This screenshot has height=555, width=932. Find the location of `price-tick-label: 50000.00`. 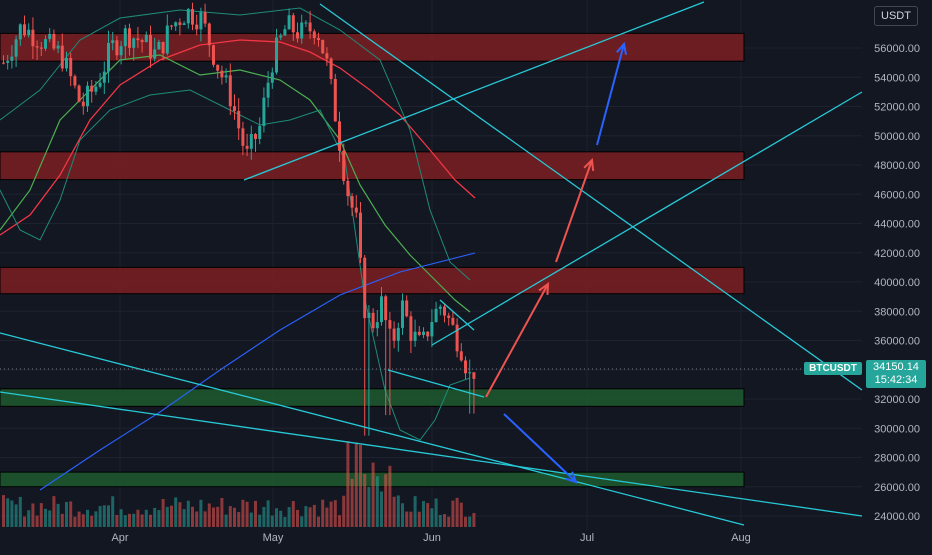

price-tick-label: 50000.00 is located at coordinates (897, 137).